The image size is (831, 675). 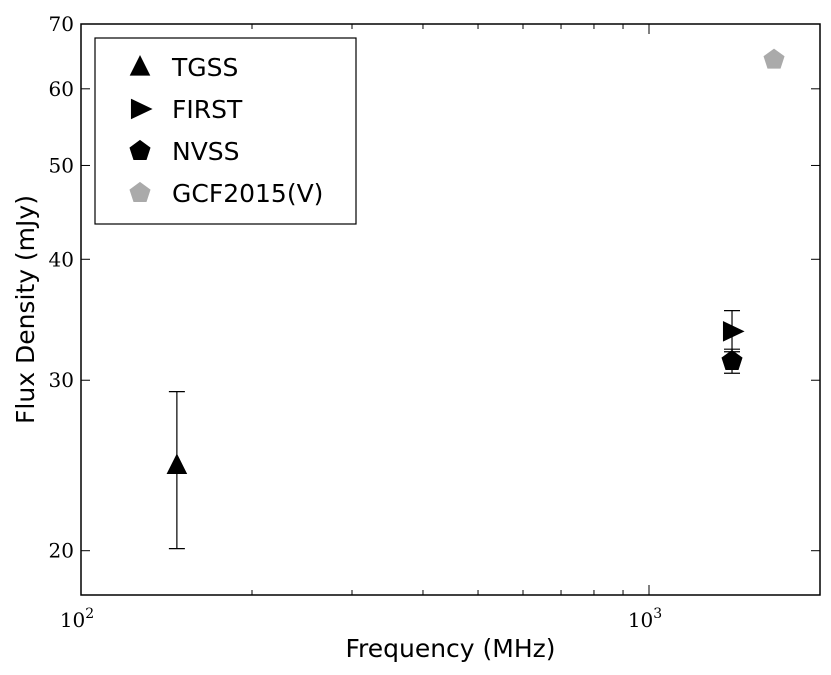 I want to click on y-tick-label: 50, so click(x=61, y=165).